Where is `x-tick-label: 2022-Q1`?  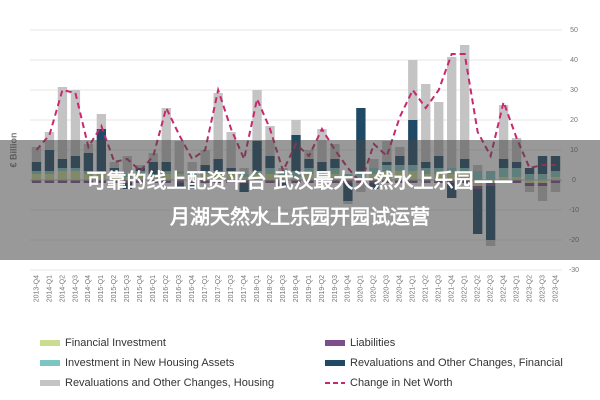 x-tick-label: 2022-Q1 is located at coordinates (465, 288).